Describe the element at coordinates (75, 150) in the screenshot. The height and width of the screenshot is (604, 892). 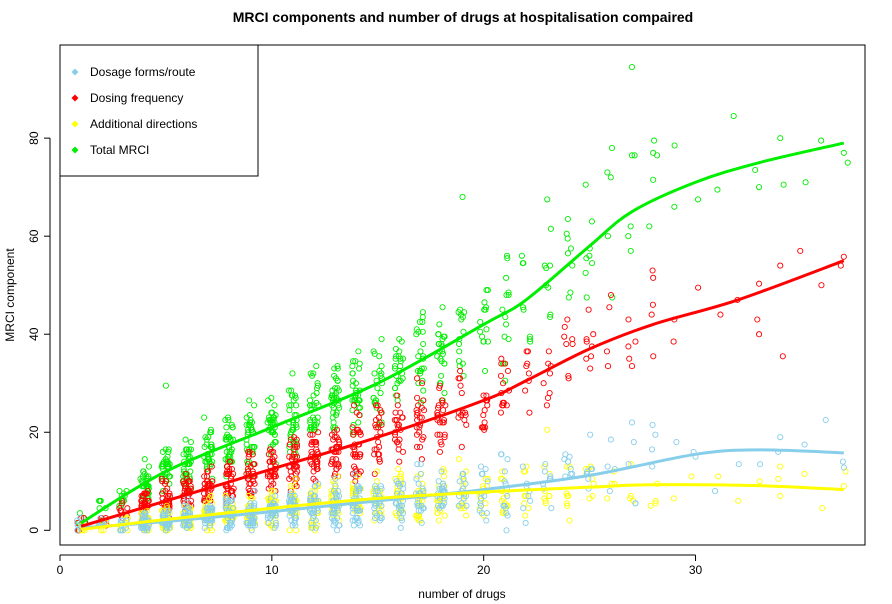
I see `legend-marker` at that location.